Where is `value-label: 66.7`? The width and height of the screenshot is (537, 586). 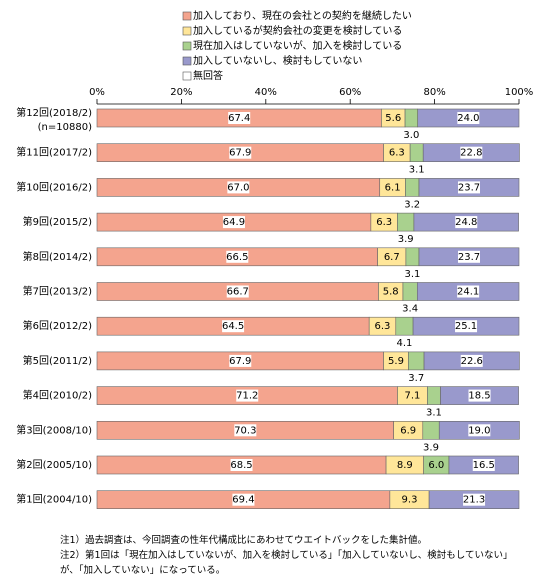
value-label: 66.7 is located at coordinates (238, 292).